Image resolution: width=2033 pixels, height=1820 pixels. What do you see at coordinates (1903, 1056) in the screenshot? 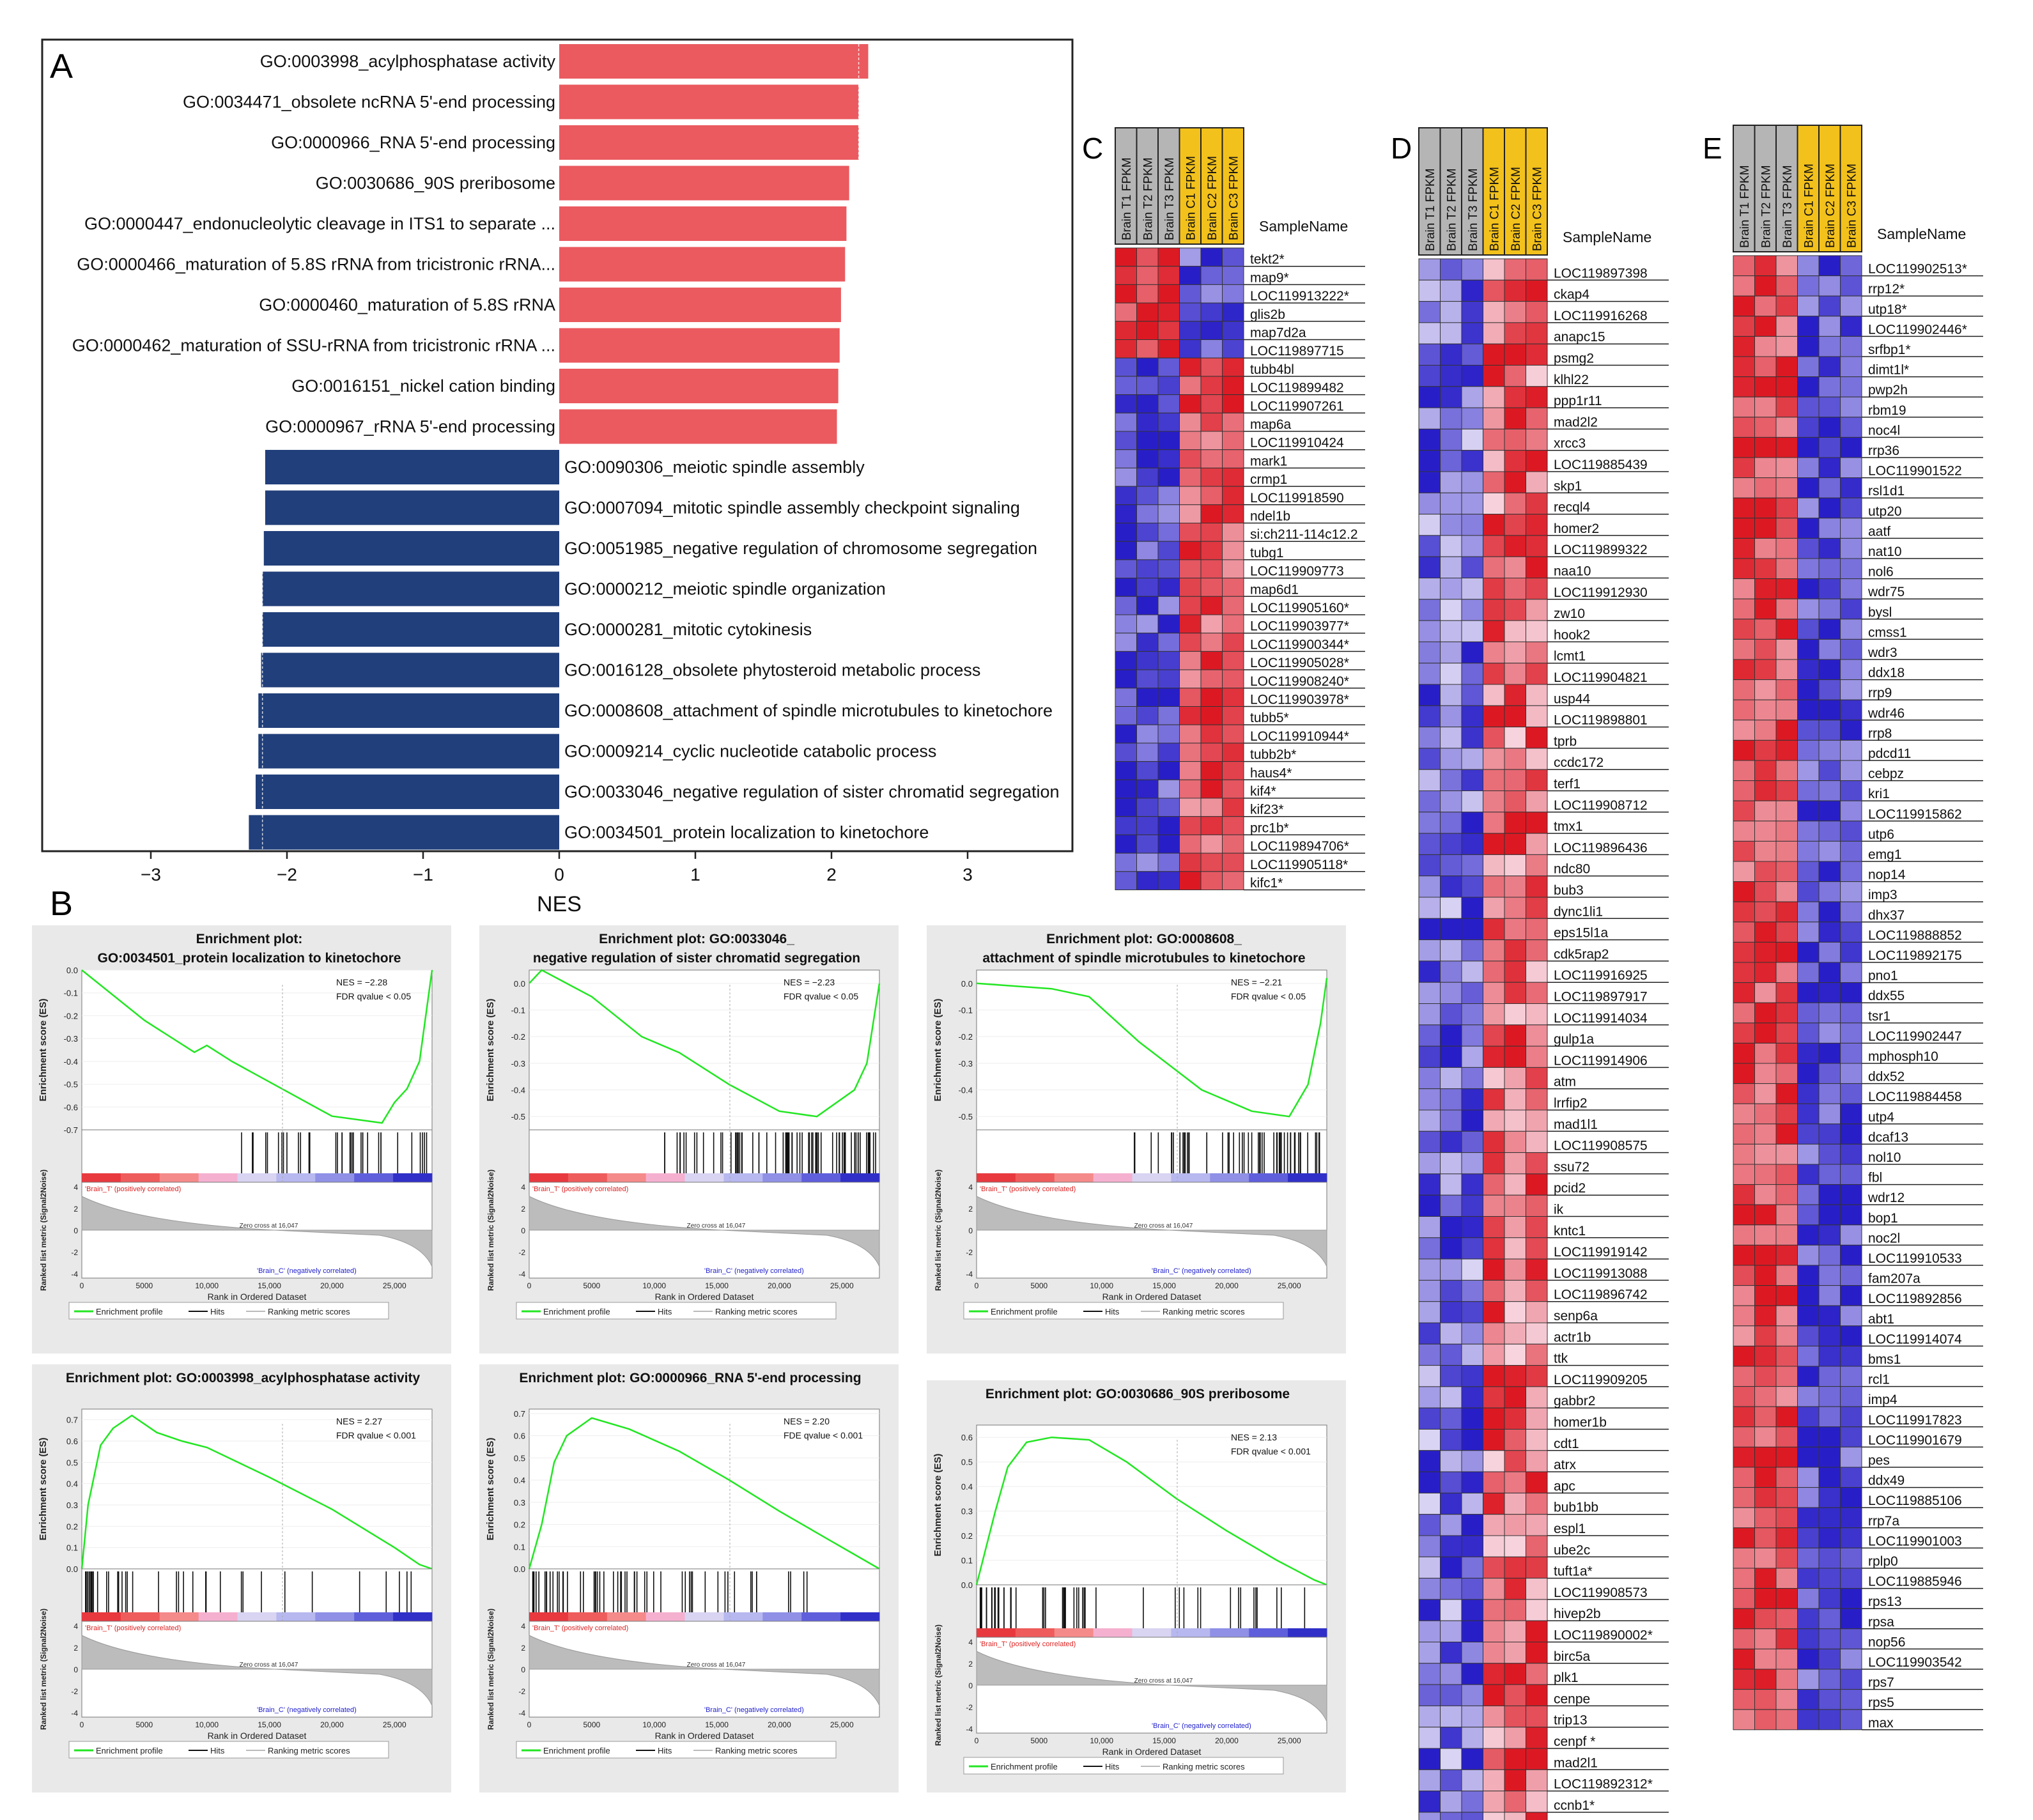
I see `gene-label: mphosph10` at bounding box center [1903, 1056].